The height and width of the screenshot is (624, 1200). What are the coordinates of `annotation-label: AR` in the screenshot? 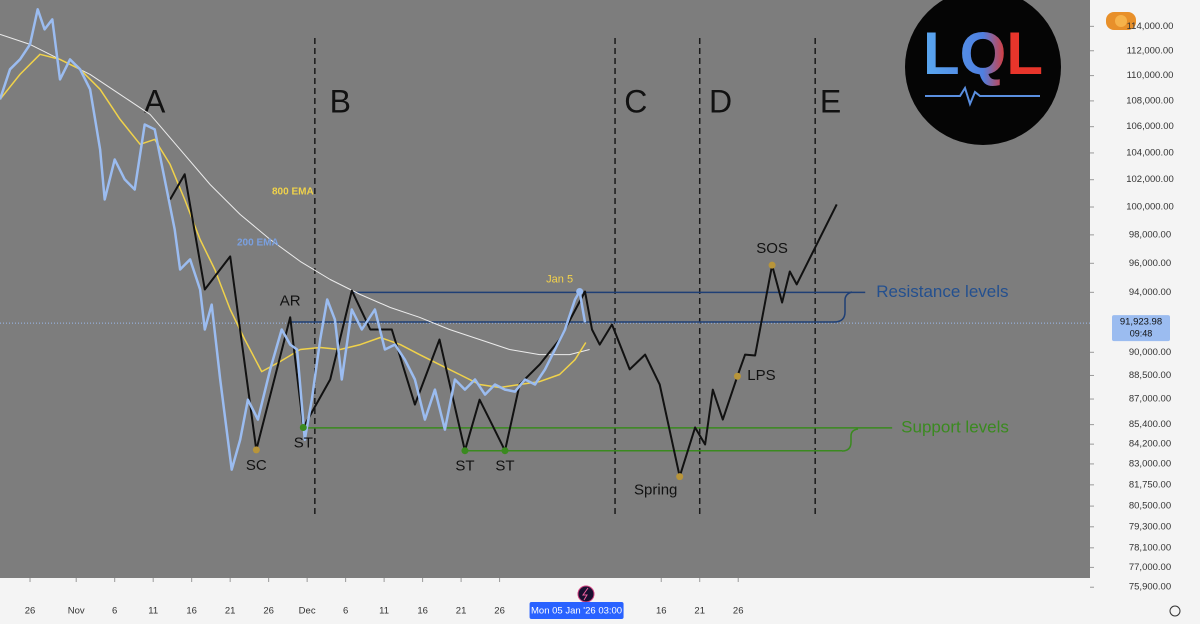 It's located at (290, 300).